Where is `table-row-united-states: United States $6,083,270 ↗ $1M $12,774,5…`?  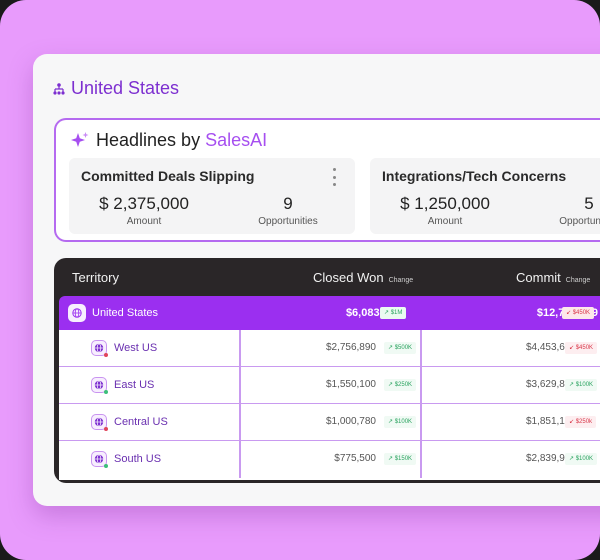 table-row-united-states: United States $6,083,270 ↗ $1M $12,774,5… is located at coordinates (329, 313).